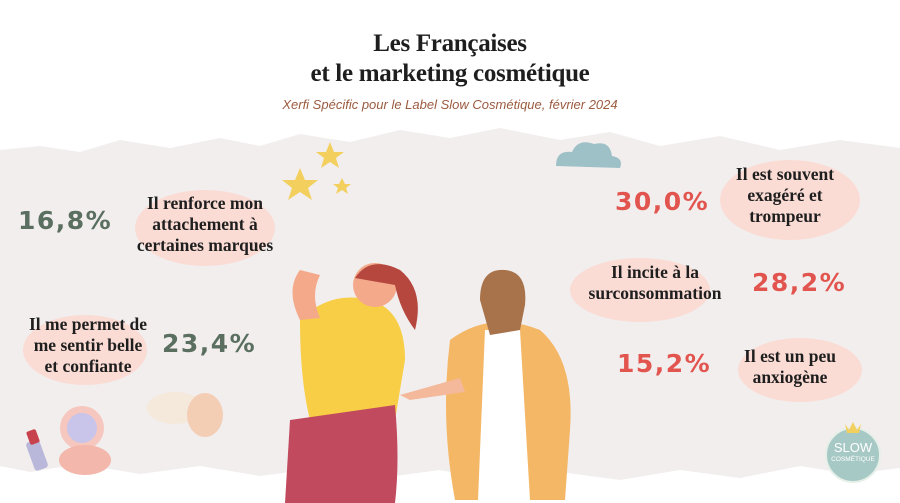 This screenshot has height=503, width=900. Describe the element at coordinates (209, 343) in the screenshot. I see `percentage: 23,4%` at that location.